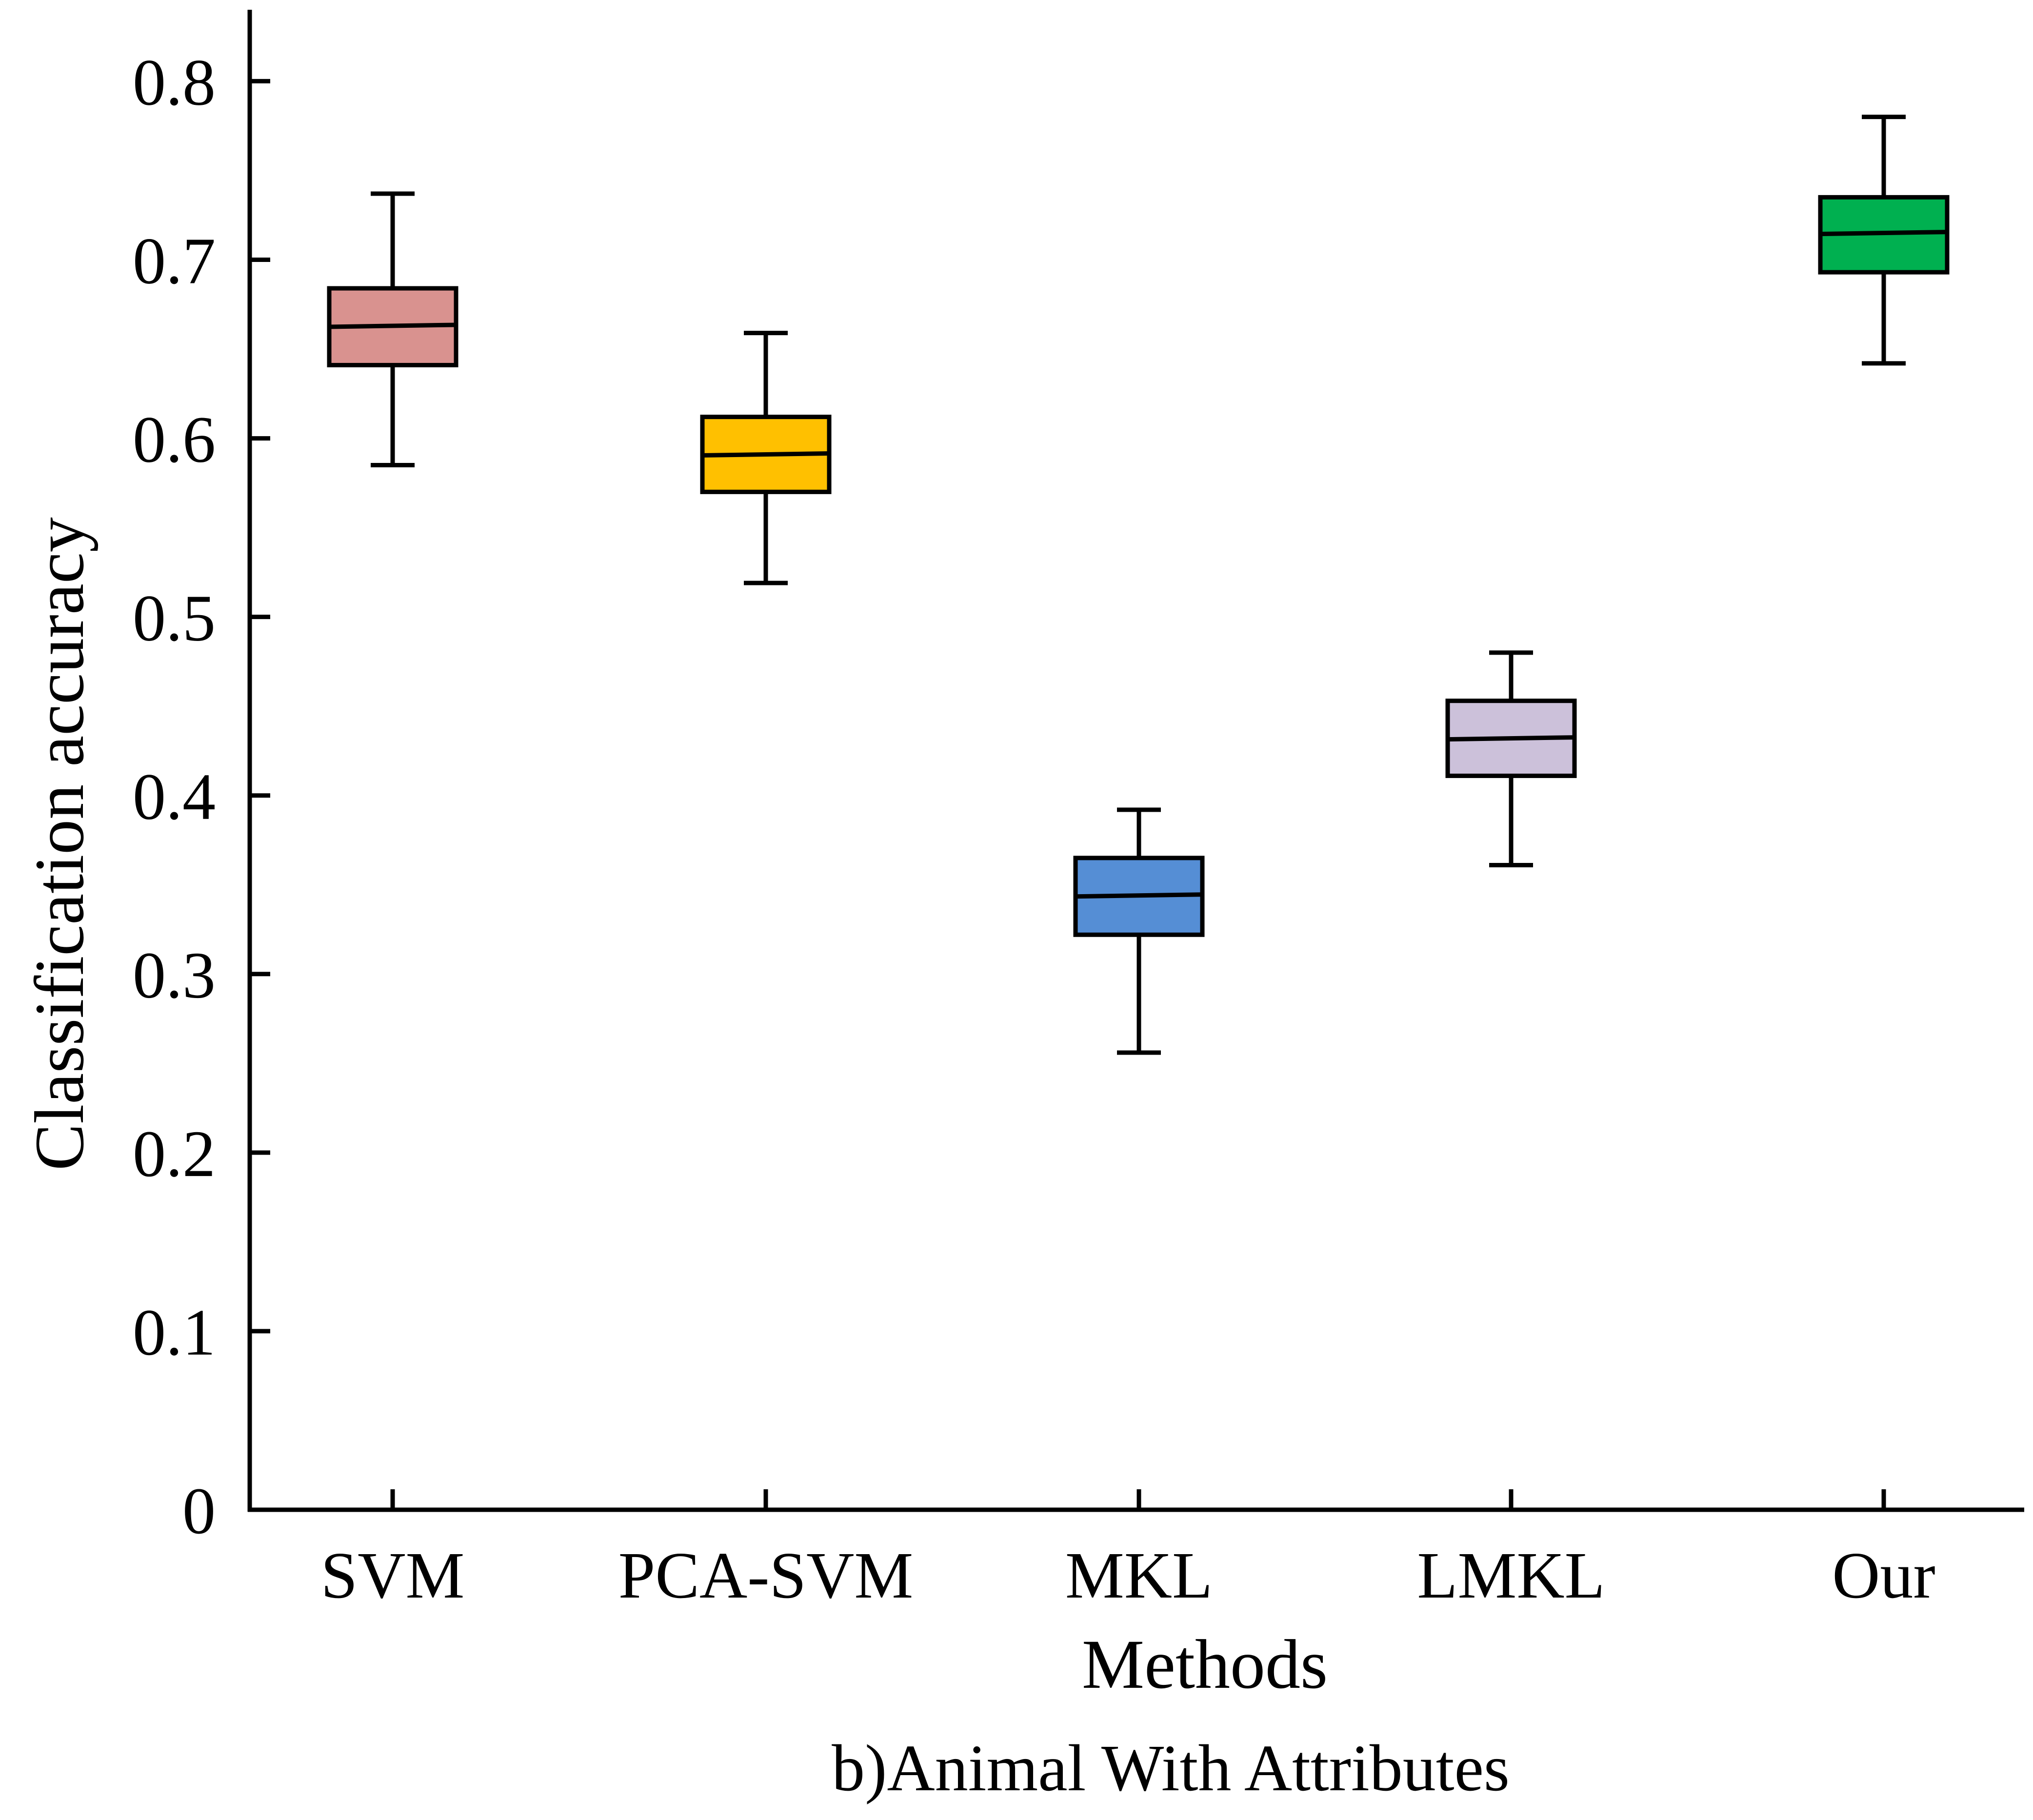  Describe the element at coordinates (1139, 931) in the screenshot. I see `box-mkl` at that location.